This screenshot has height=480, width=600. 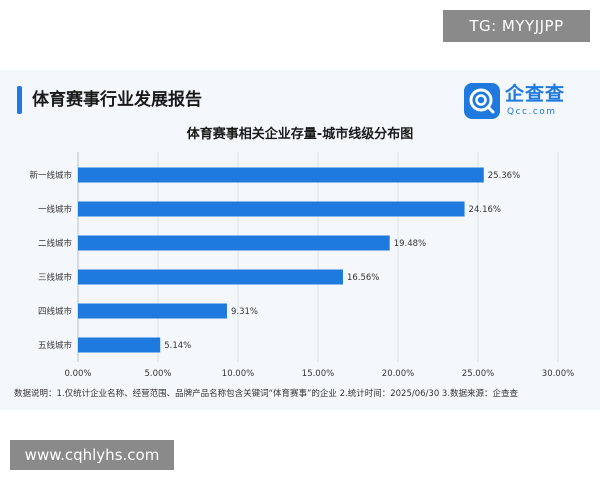 What do you see at coordinates (55, 345) in the screenshot?
I see `category-label: 五线城市` at bounding box center [55, 345].